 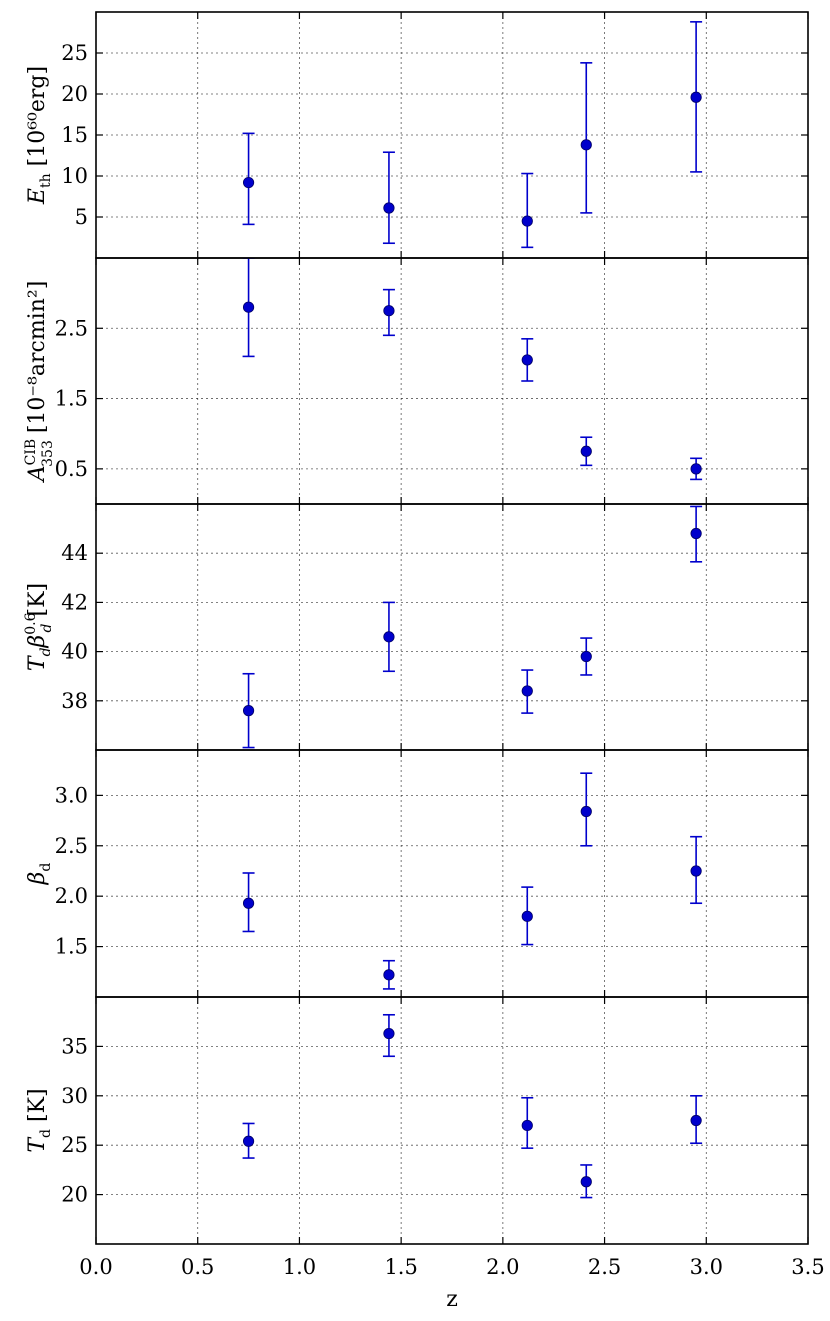 What do you see at coordinates (74, 1195) in the screenshot?
I see `ytick-label-td-0: 20` at bounding box center [74, 1195].